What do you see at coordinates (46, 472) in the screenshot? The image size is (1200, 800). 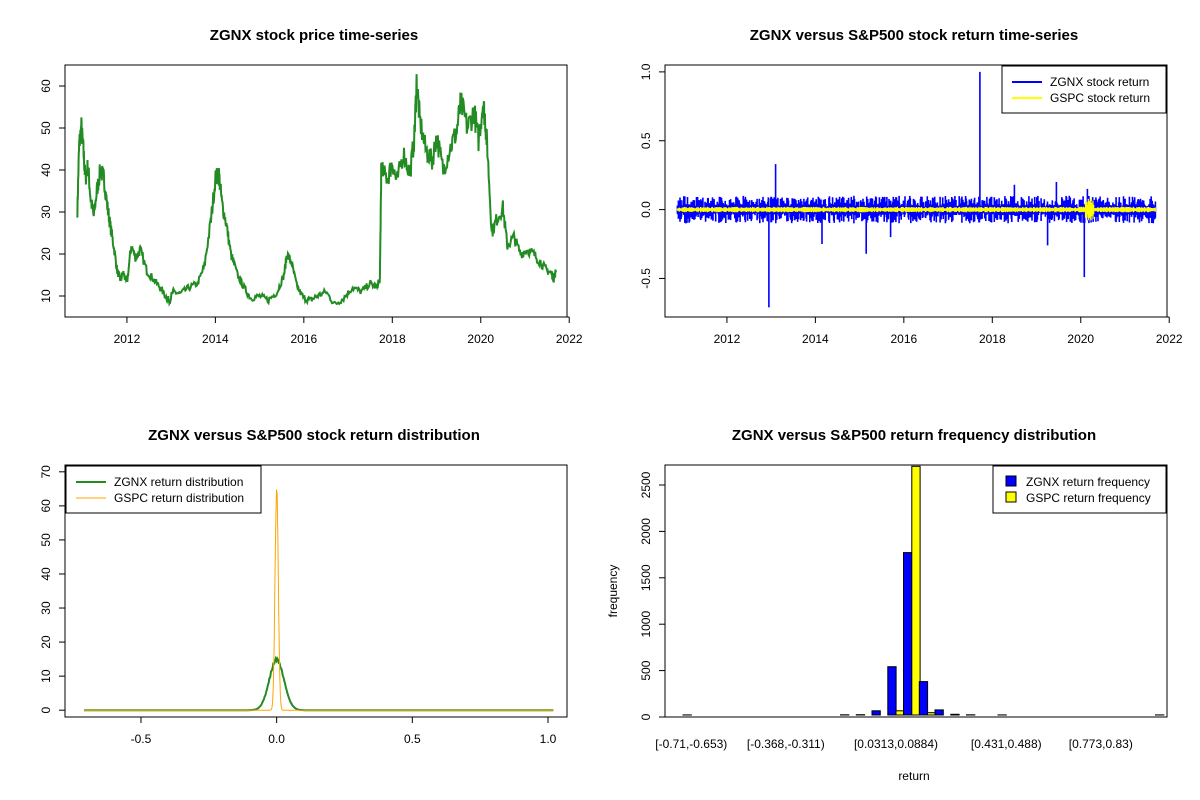 I see `y-tick-label: 70` at bounding box center [46, 472].